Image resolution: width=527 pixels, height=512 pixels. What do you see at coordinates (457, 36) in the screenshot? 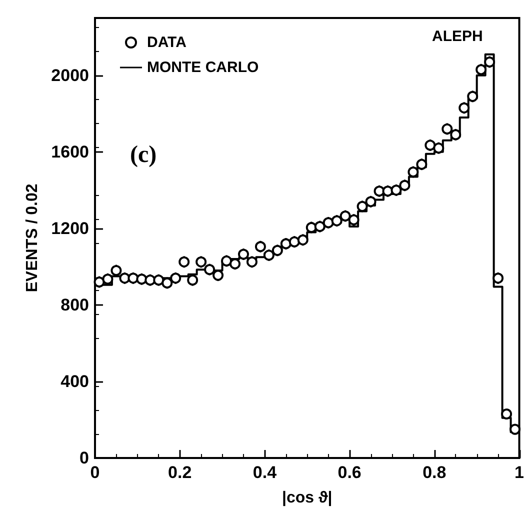
I see `annotation: ALEPH` at bounding box center [457, 36].